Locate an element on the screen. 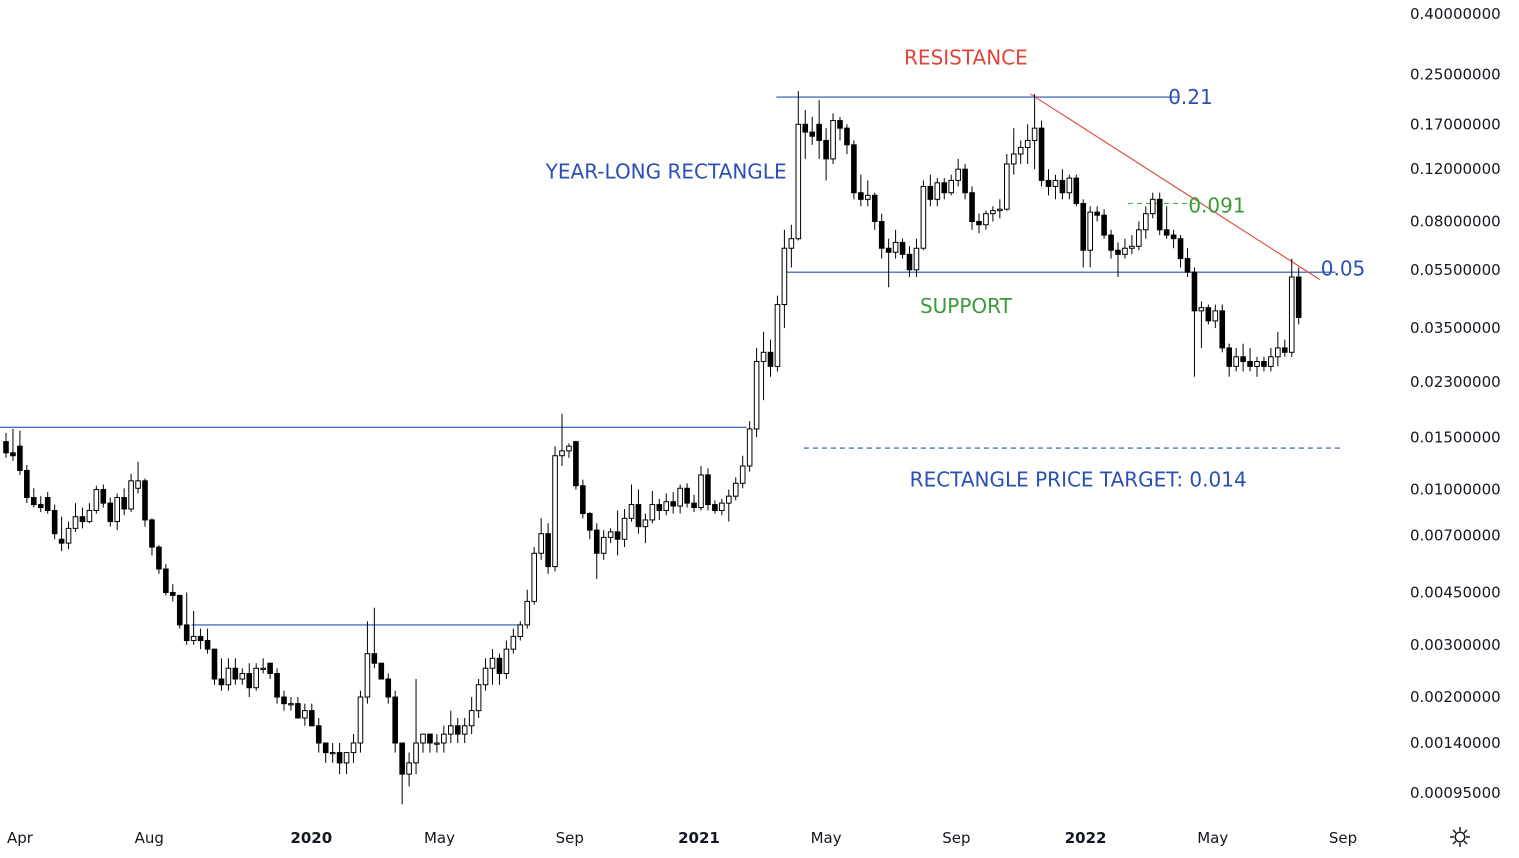 The width and height of the screenshot is (1519, 858). y-tick-label: 0.40000000 is located at coordinates (1455, 14).